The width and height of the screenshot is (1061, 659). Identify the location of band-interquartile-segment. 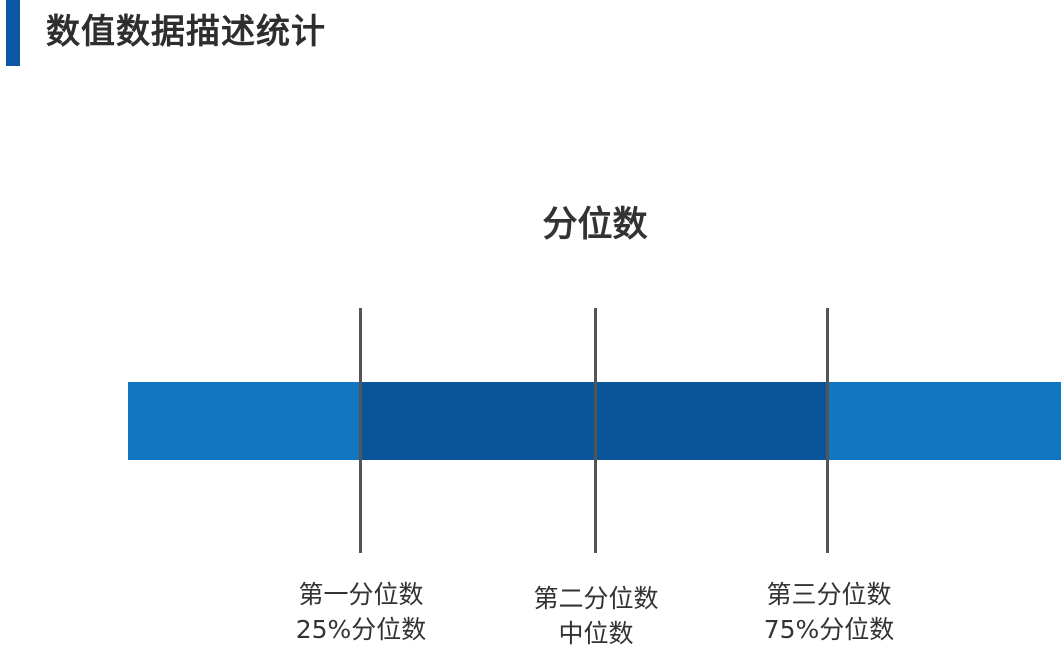
(593, 421).